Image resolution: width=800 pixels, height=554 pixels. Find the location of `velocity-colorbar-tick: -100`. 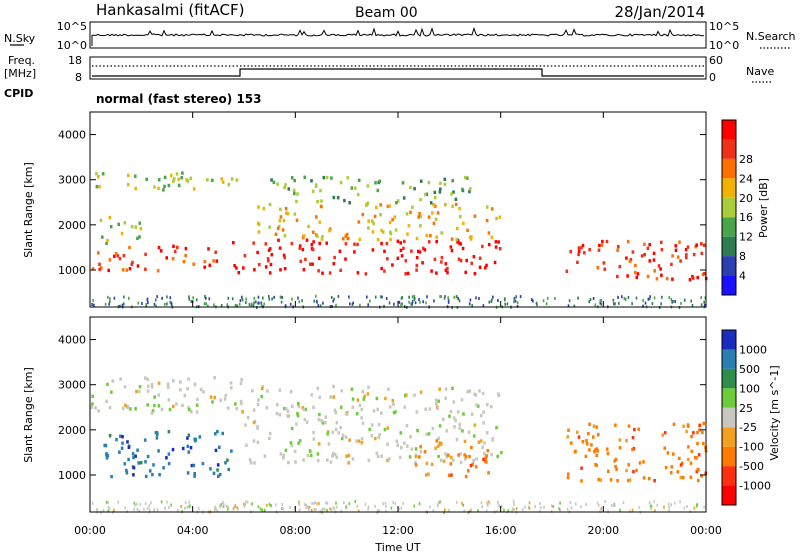

velocity-colorbar-tick: -100 is located at coordinates (751, 447).